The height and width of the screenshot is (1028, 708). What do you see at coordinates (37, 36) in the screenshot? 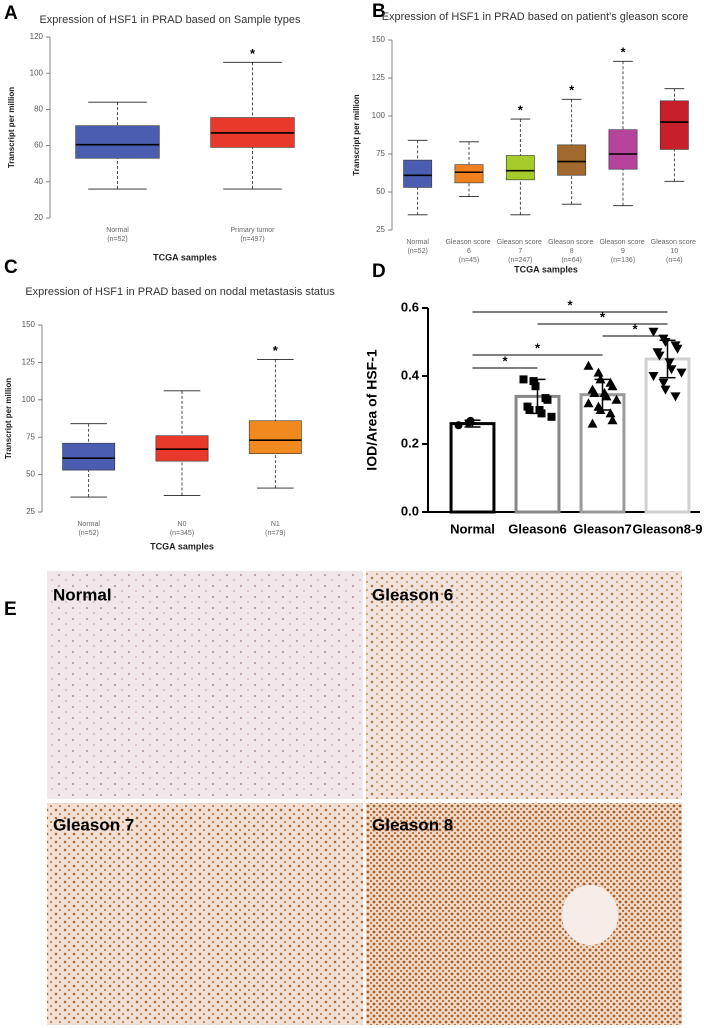
I see `y-tick-label: 120` at bounding box center [37, 36].